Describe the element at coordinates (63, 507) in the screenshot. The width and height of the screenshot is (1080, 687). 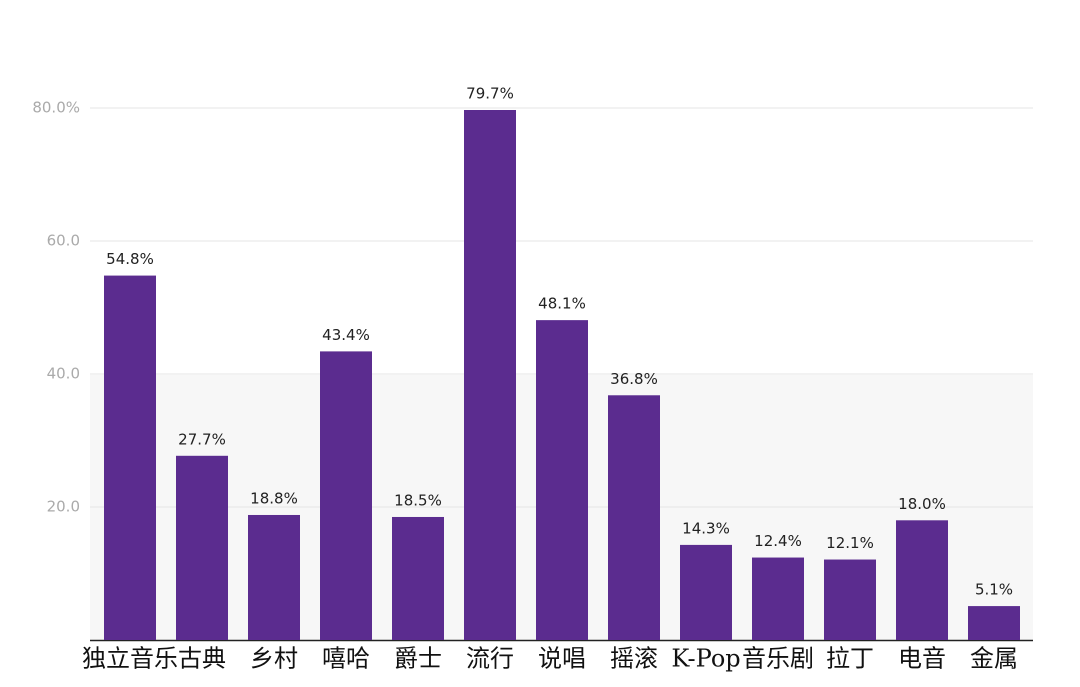
I see `y-tick-label: 20.0` at that location.